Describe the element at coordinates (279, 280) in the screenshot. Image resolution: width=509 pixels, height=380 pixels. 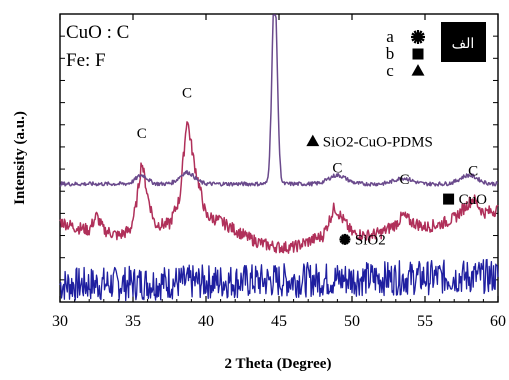
I see `series-line-sio2` at that location.